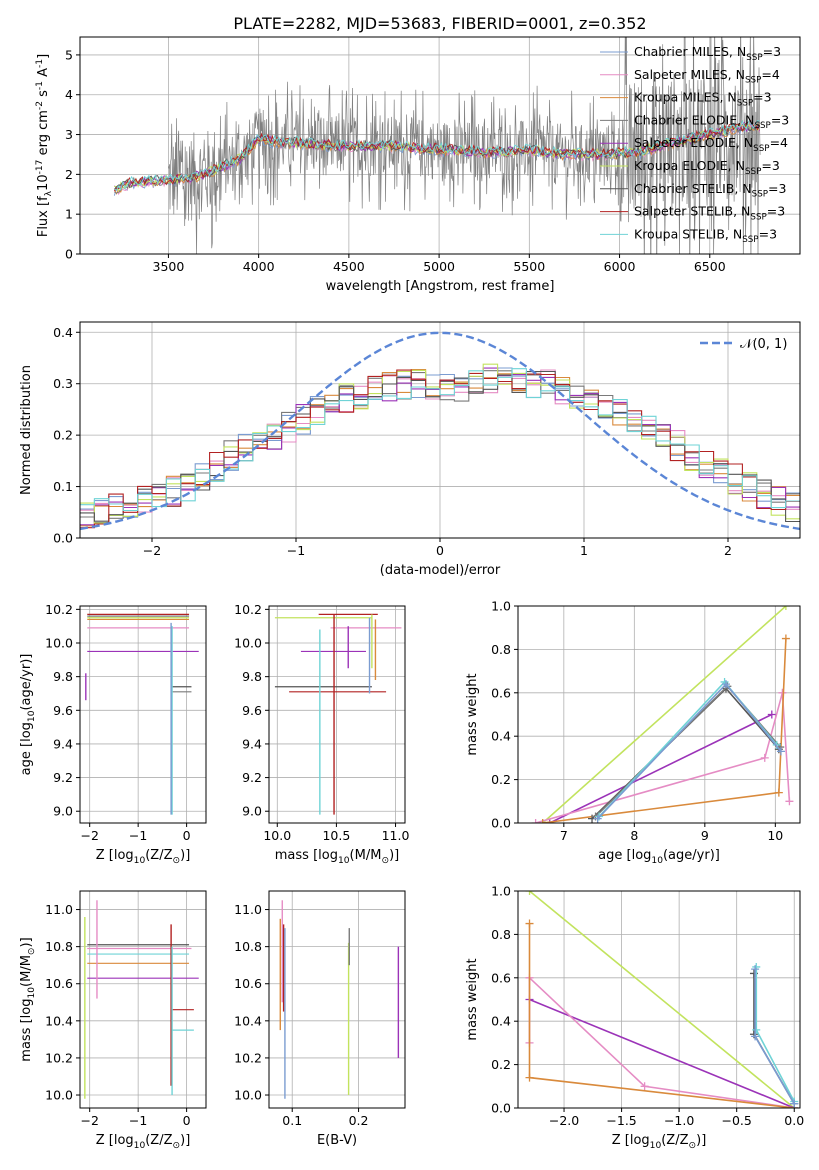  I want to click on y-tick-label: 4, so click(69, 94).